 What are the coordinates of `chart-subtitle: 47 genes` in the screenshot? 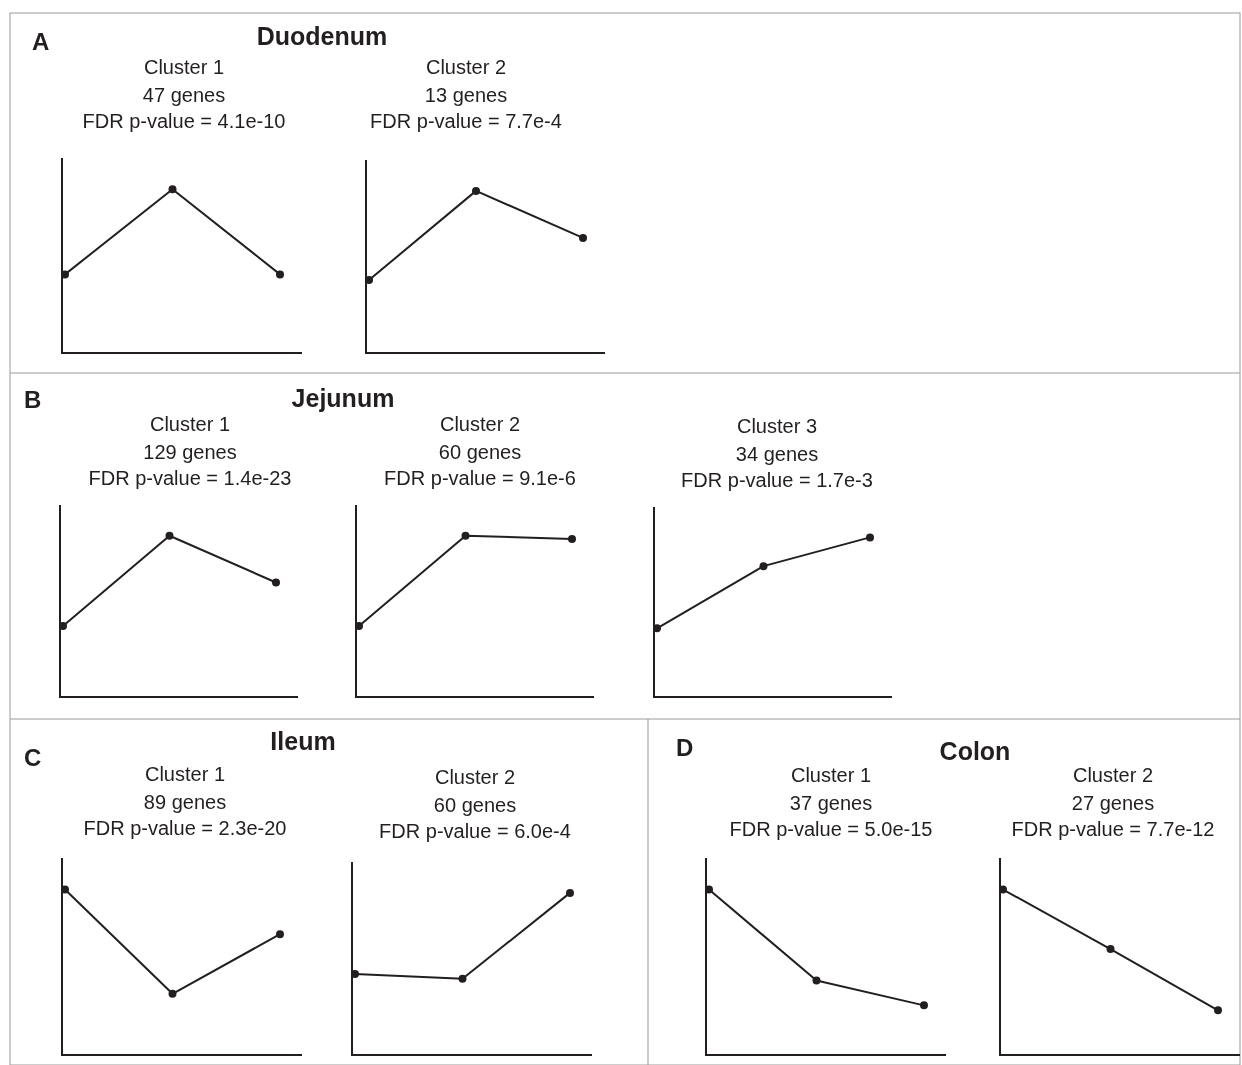 It's located at (184, 95).